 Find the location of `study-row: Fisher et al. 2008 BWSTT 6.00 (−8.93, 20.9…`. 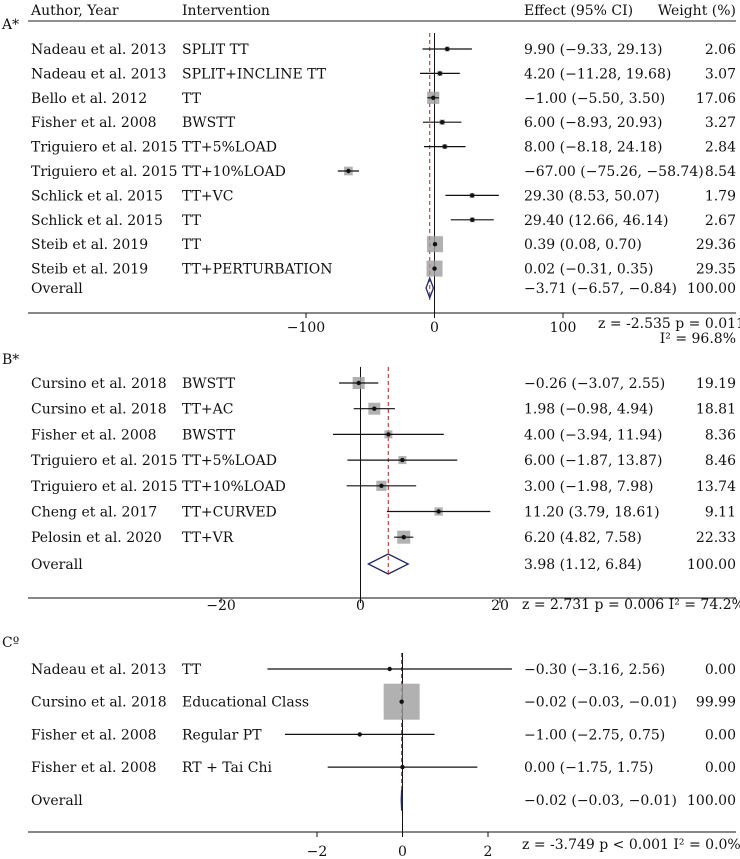

study-row: Fisher et al. 2008 BWSTT 6.00 (−8.93, 20.9… is located at coordinates (383, 123).